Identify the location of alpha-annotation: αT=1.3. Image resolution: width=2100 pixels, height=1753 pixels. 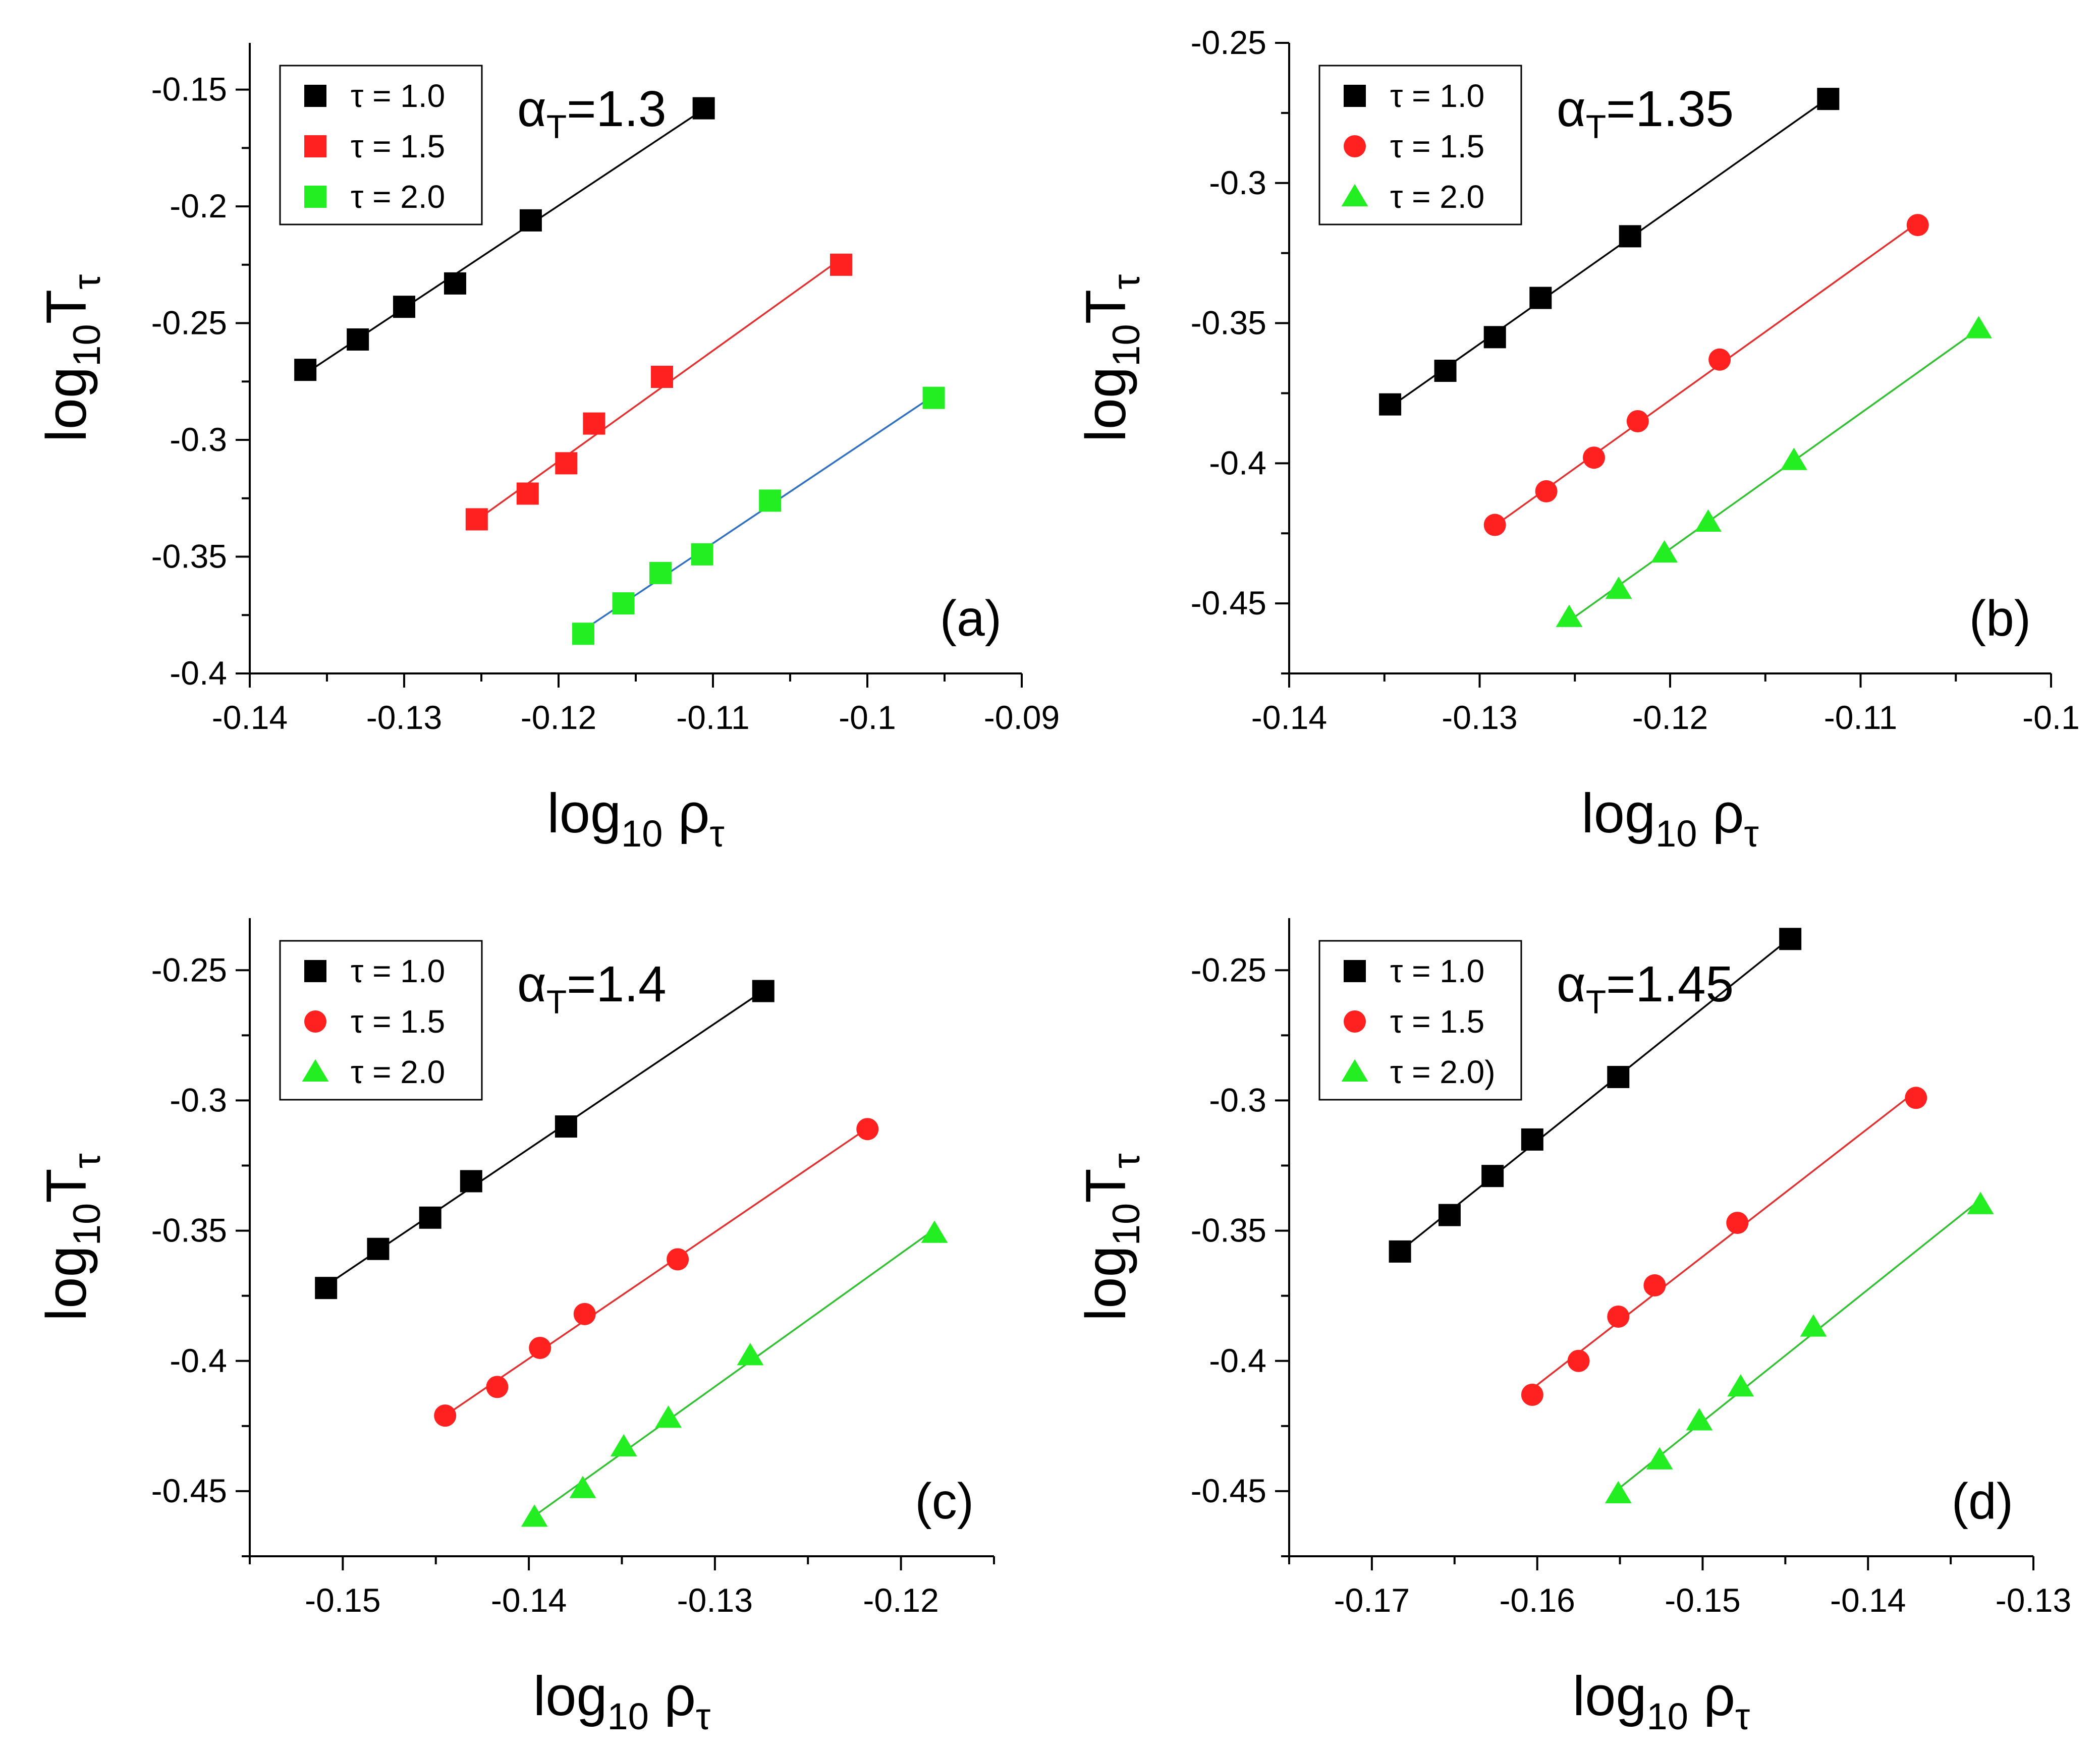
(592, 113).